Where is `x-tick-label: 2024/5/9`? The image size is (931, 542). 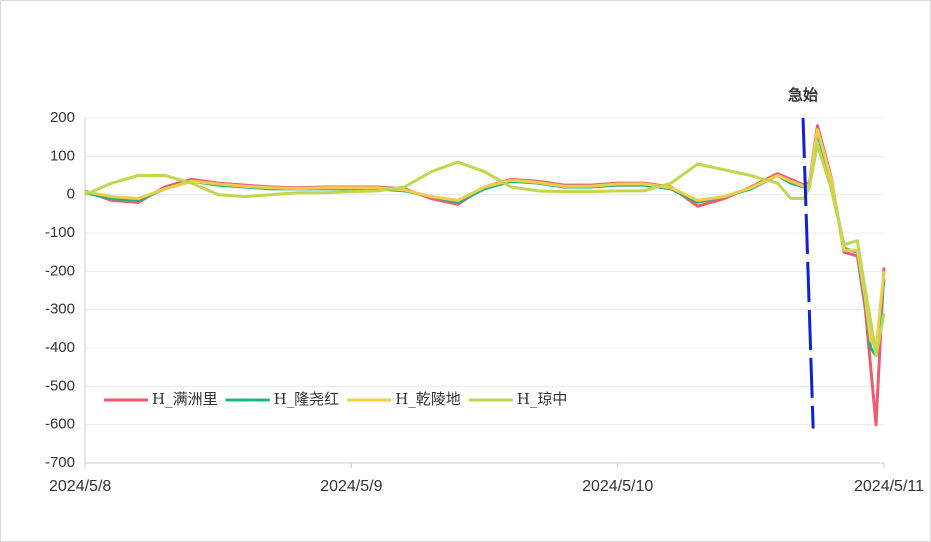 x-tick-label: 2024/5/9 is located at coordinates (351, 486).